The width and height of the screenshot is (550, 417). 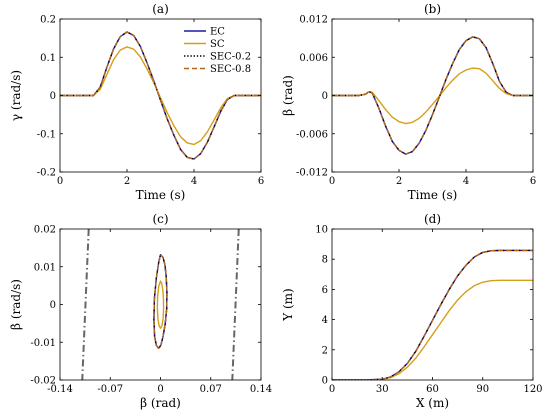 What do you see at coordinates (325, 290) in the screenshot?
I see `y-tick-label: 6` at bounding box center [325, 290].